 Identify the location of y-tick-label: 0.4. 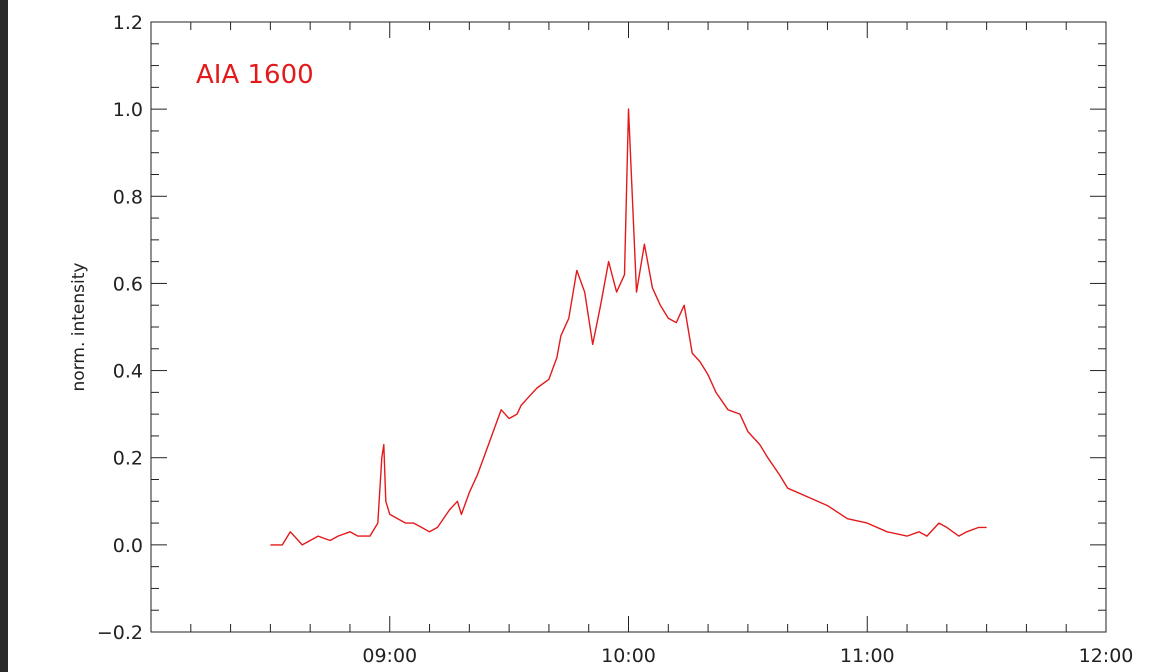
(128, 372).